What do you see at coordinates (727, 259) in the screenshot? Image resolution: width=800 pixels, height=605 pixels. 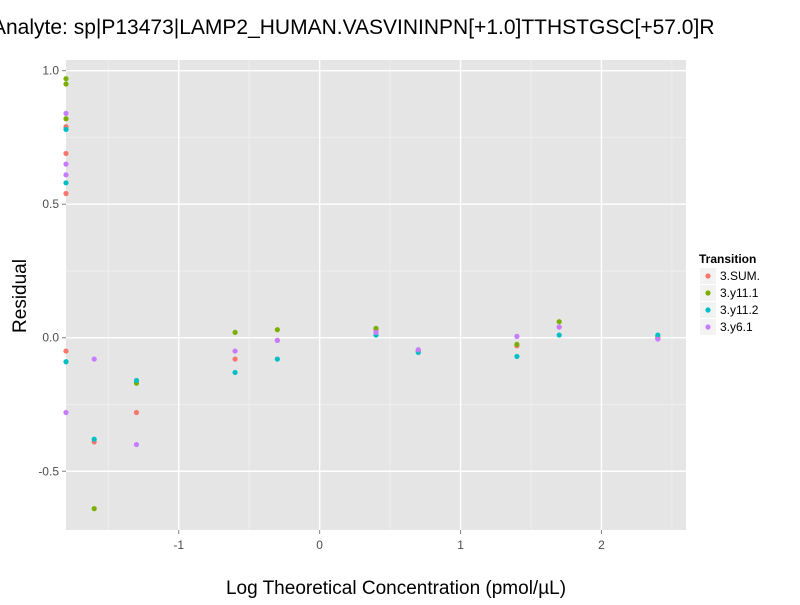 I see `legend-title: Transition` at bounding box center [727, 259].